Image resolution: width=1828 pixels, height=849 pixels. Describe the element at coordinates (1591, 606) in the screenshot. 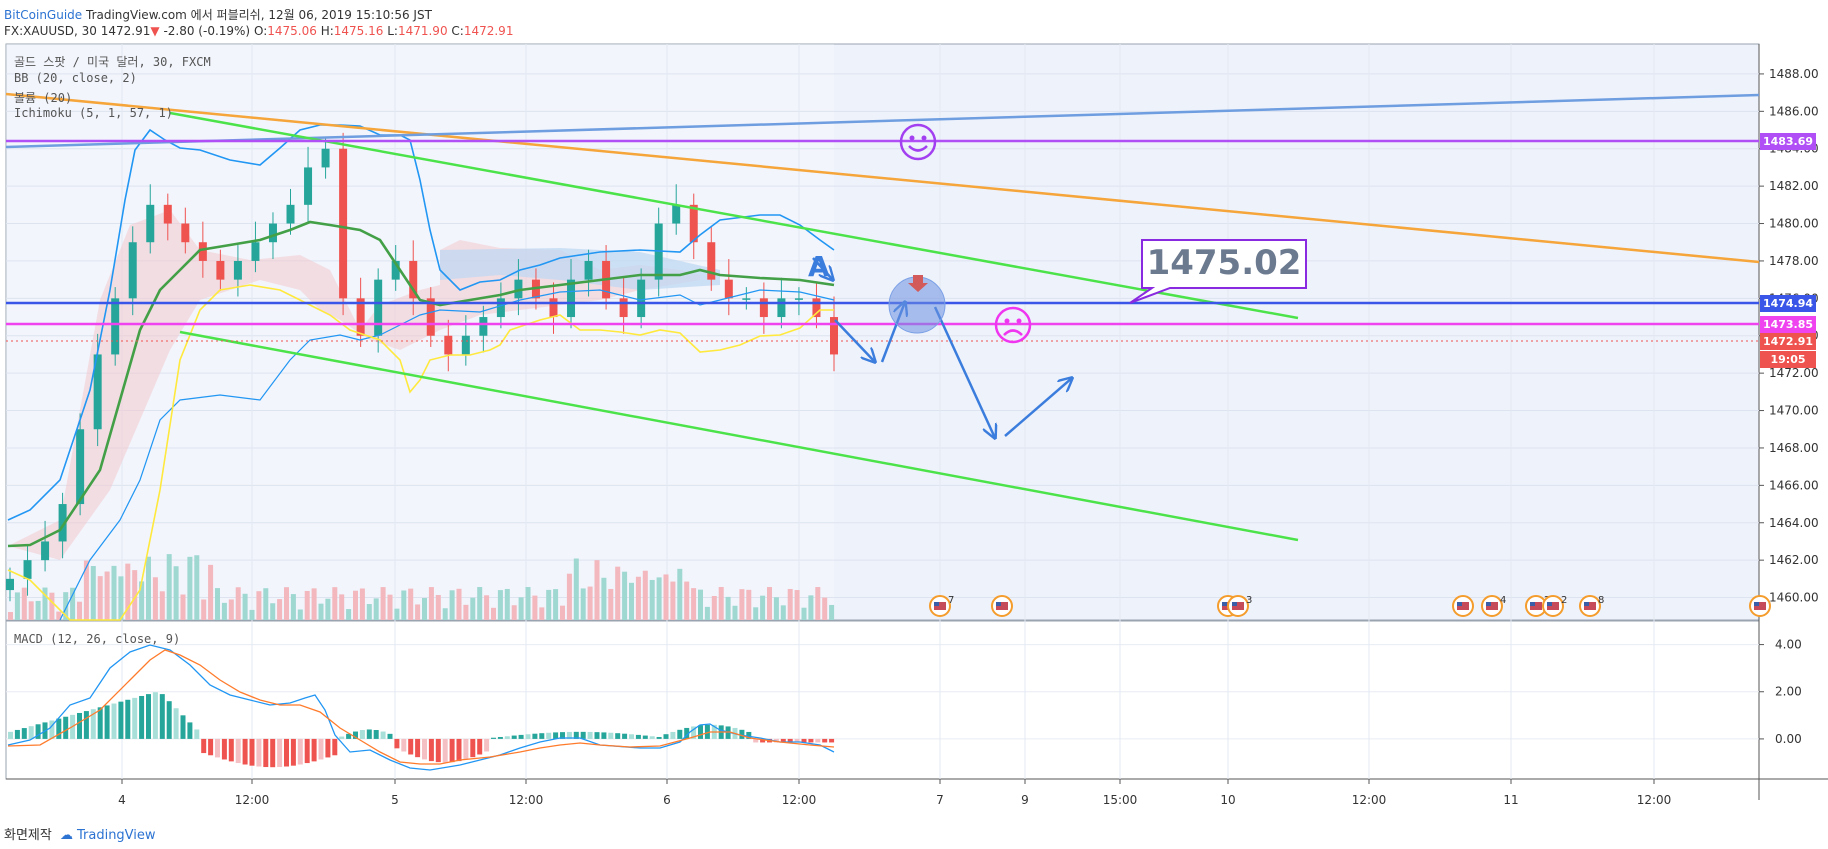

I see `economic-event-flag-icon: 8` at that location.